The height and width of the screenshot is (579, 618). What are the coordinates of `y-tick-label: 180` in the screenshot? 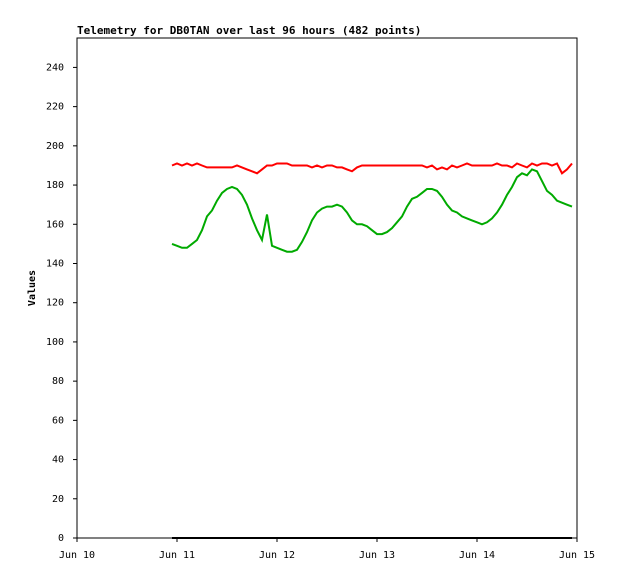 It's located at (55, 185).